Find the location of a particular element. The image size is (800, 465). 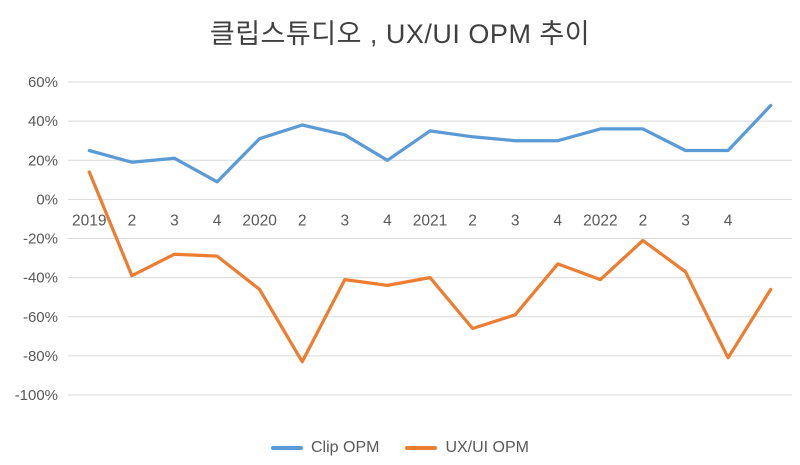

y-axis-label: -40% is located at coordinates (40, 278).